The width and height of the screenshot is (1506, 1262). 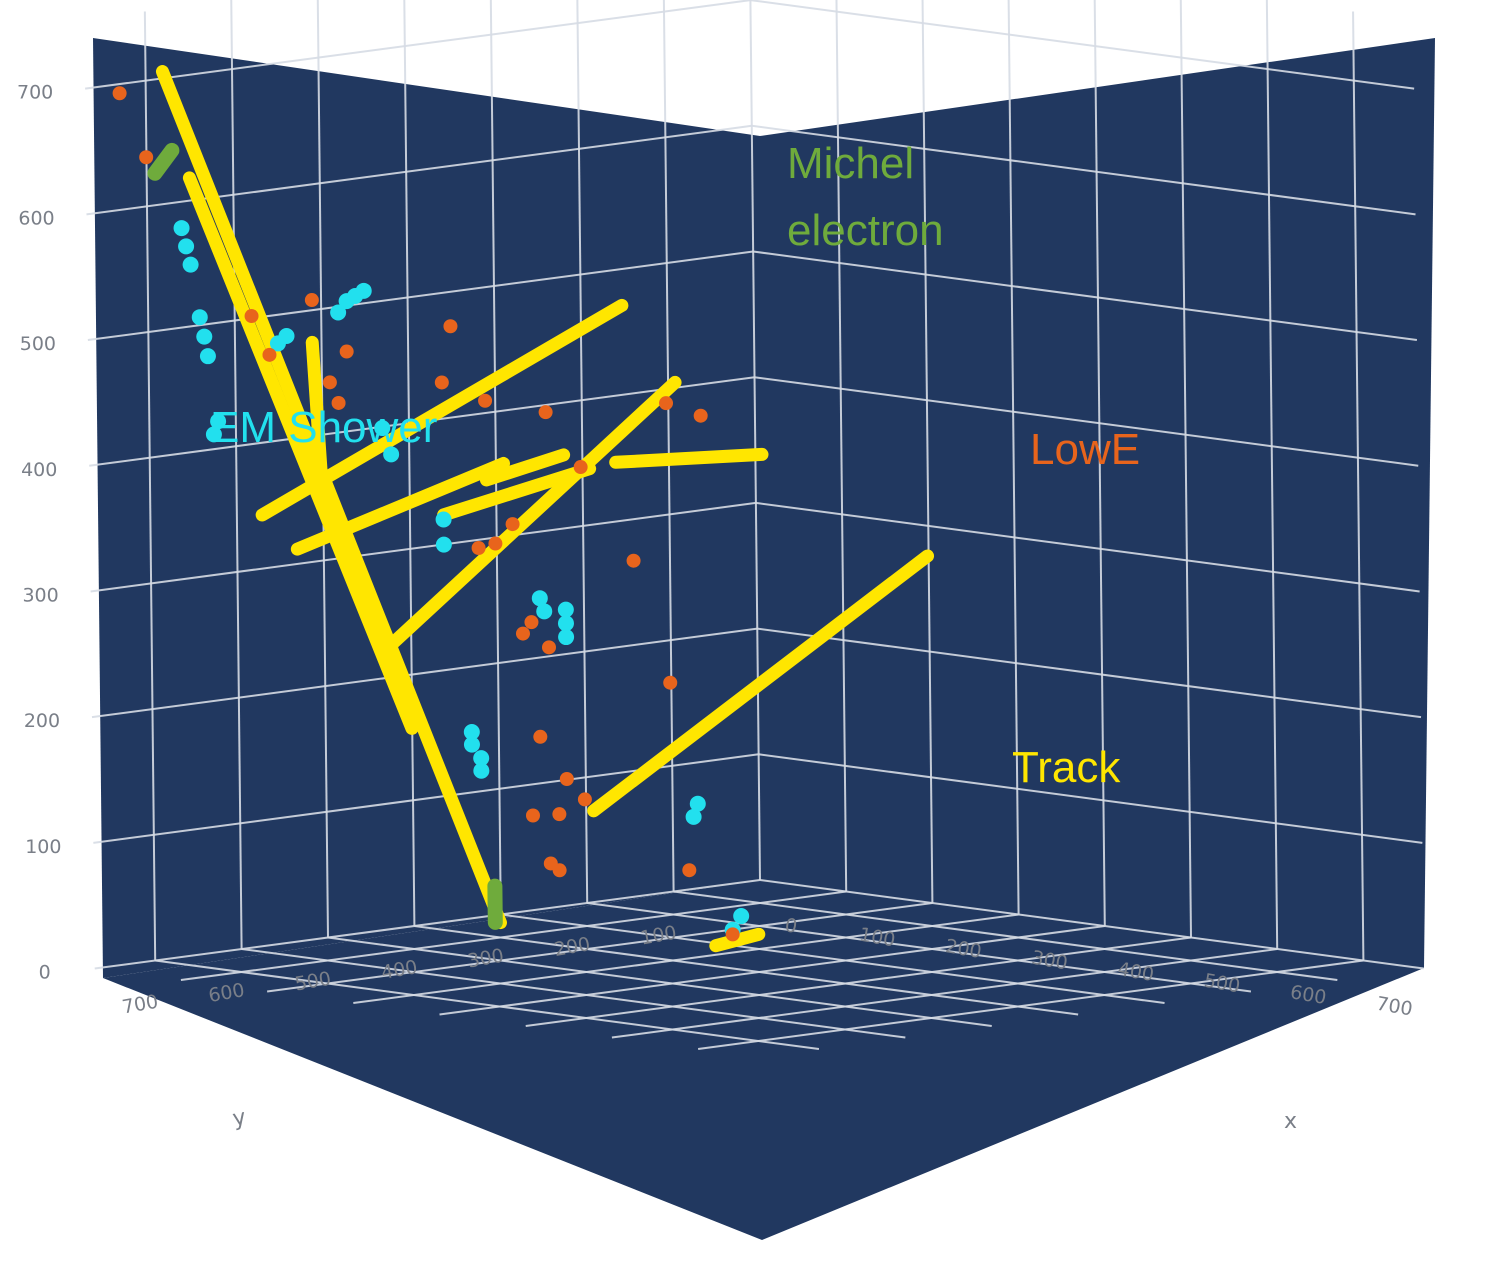 I want to click on z-tick-label: 0, so click(x=45, y=973).